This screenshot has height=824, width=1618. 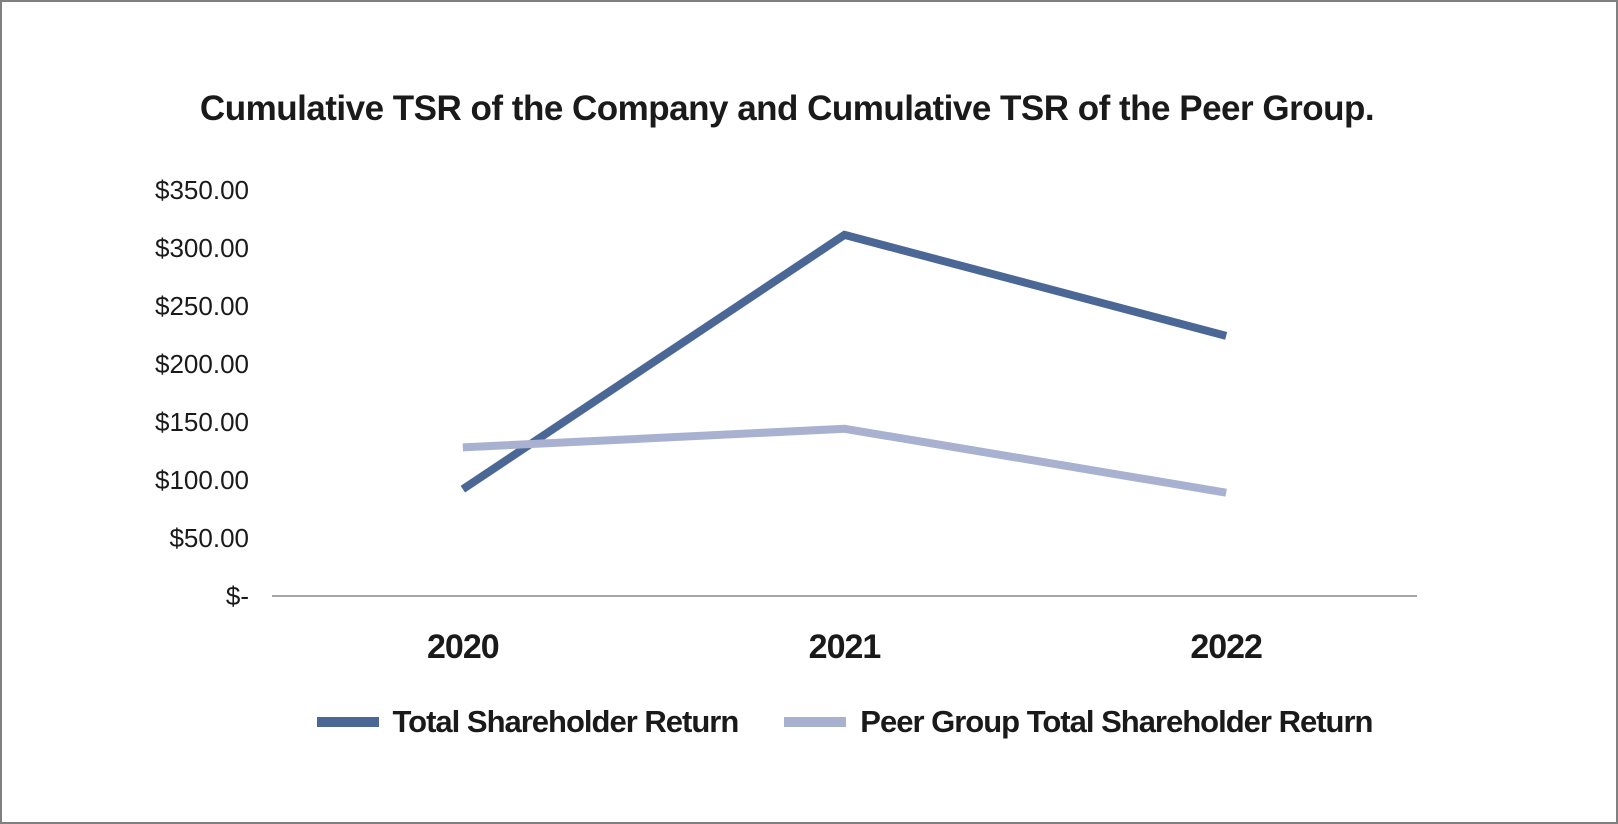 I want to click on y-tick-label: $50.00, so click(x=209, y=537).